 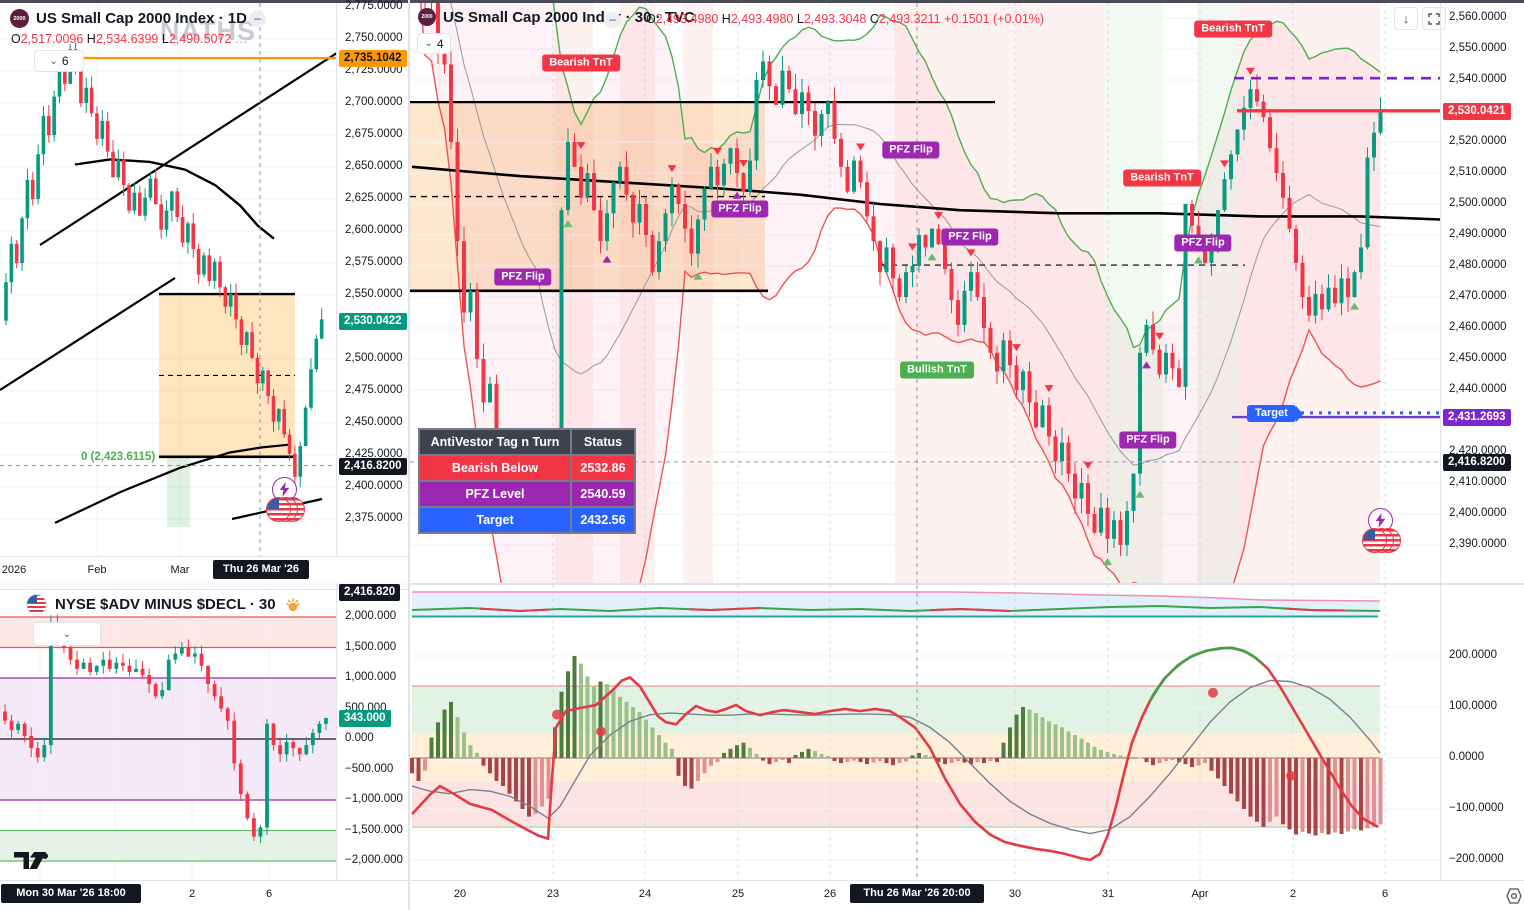 What do you see at coordinates (359, 738) in the screenshot?
I see `value-tick: 0.000` at bounding box center [359, 738].